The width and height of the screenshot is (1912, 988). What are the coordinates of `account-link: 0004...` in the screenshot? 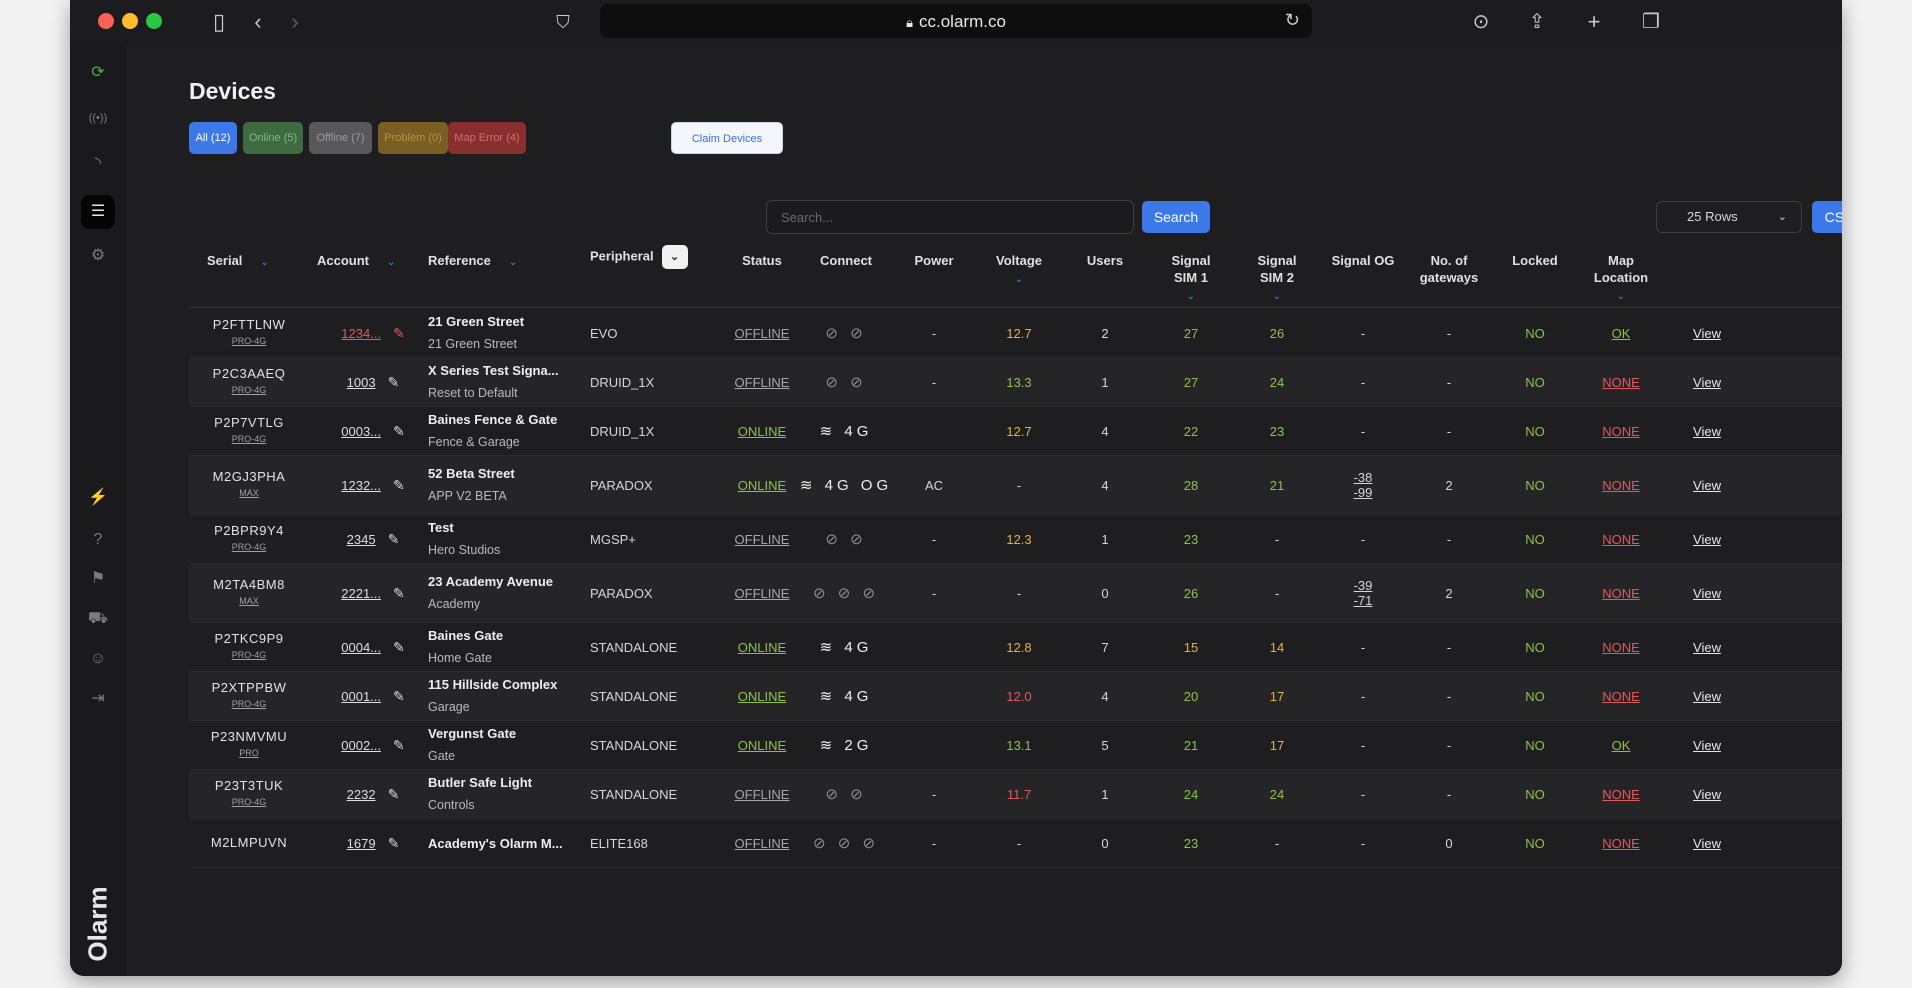 It's located at (361, 647).